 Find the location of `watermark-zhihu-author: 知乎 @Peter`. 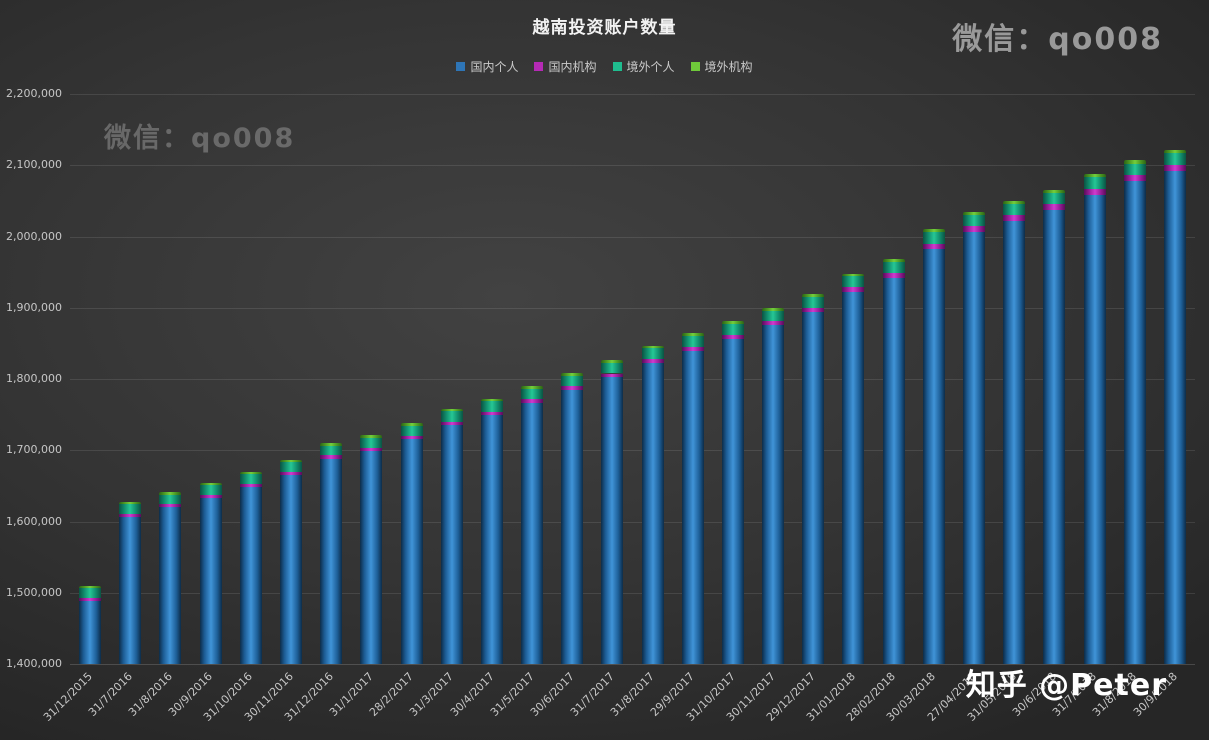

watermark-zhihu-author: 知乎 @Peter is located at coordinates (1066, 685).